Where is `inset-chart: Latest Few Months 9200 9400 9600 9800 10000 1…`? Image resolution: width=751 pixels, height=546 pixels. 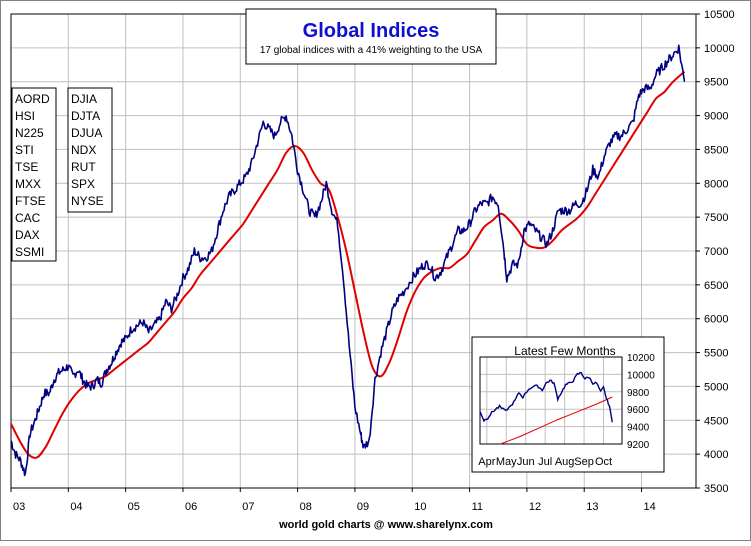
inset-chart: Latest Few Months 9200 9400 9600 9800 10000 1… is located at coordinates (568, 404).